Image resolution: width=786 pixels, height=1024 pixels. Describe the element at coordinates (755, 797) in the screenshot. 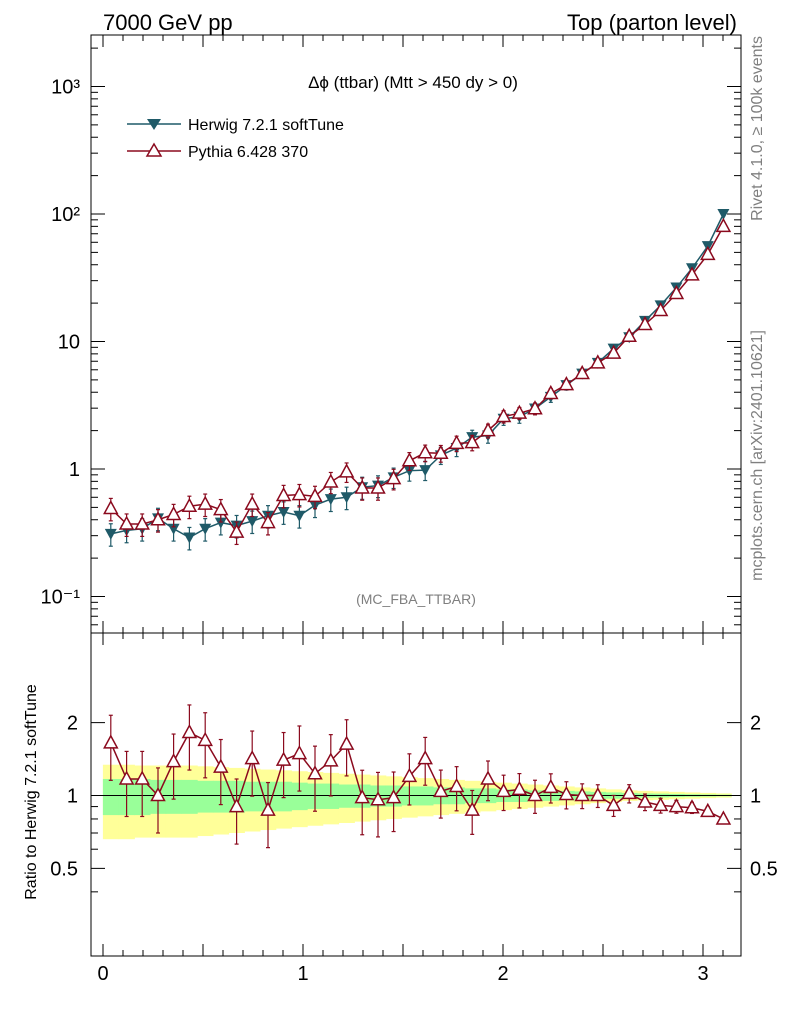

I see `ratio-y-tick-label-right: 1` at that location.